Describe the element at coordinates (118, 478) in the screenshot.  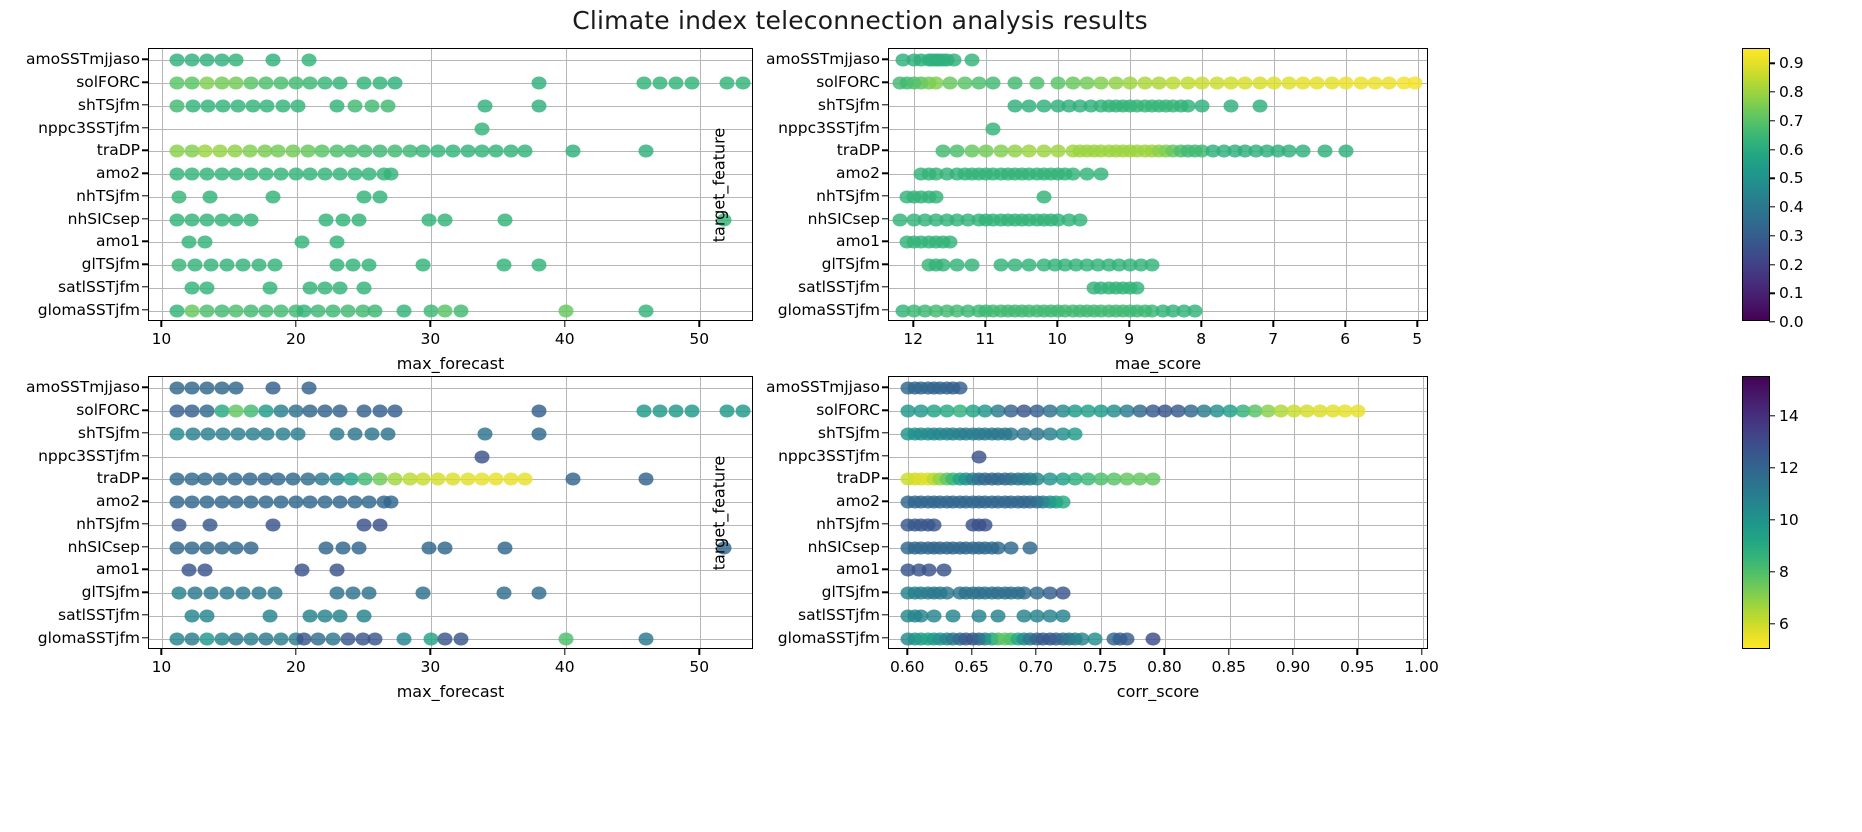
I see `y-tick-label-traDP: traDP` at that location.